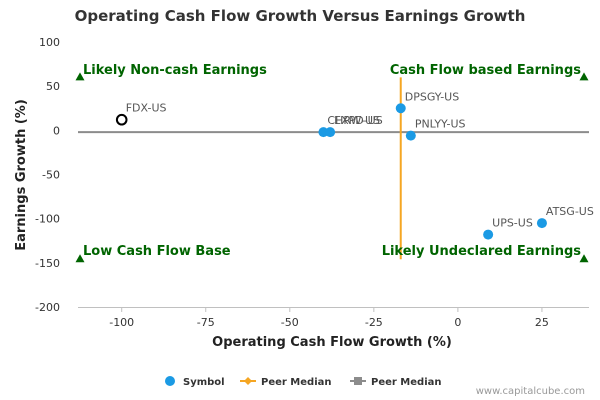 This screenshot has width=600, height=400. What do you see at coordinates (53, 86) in the screenshot?
I see `y-tick-label: 50` at bounding box center [53, 86].